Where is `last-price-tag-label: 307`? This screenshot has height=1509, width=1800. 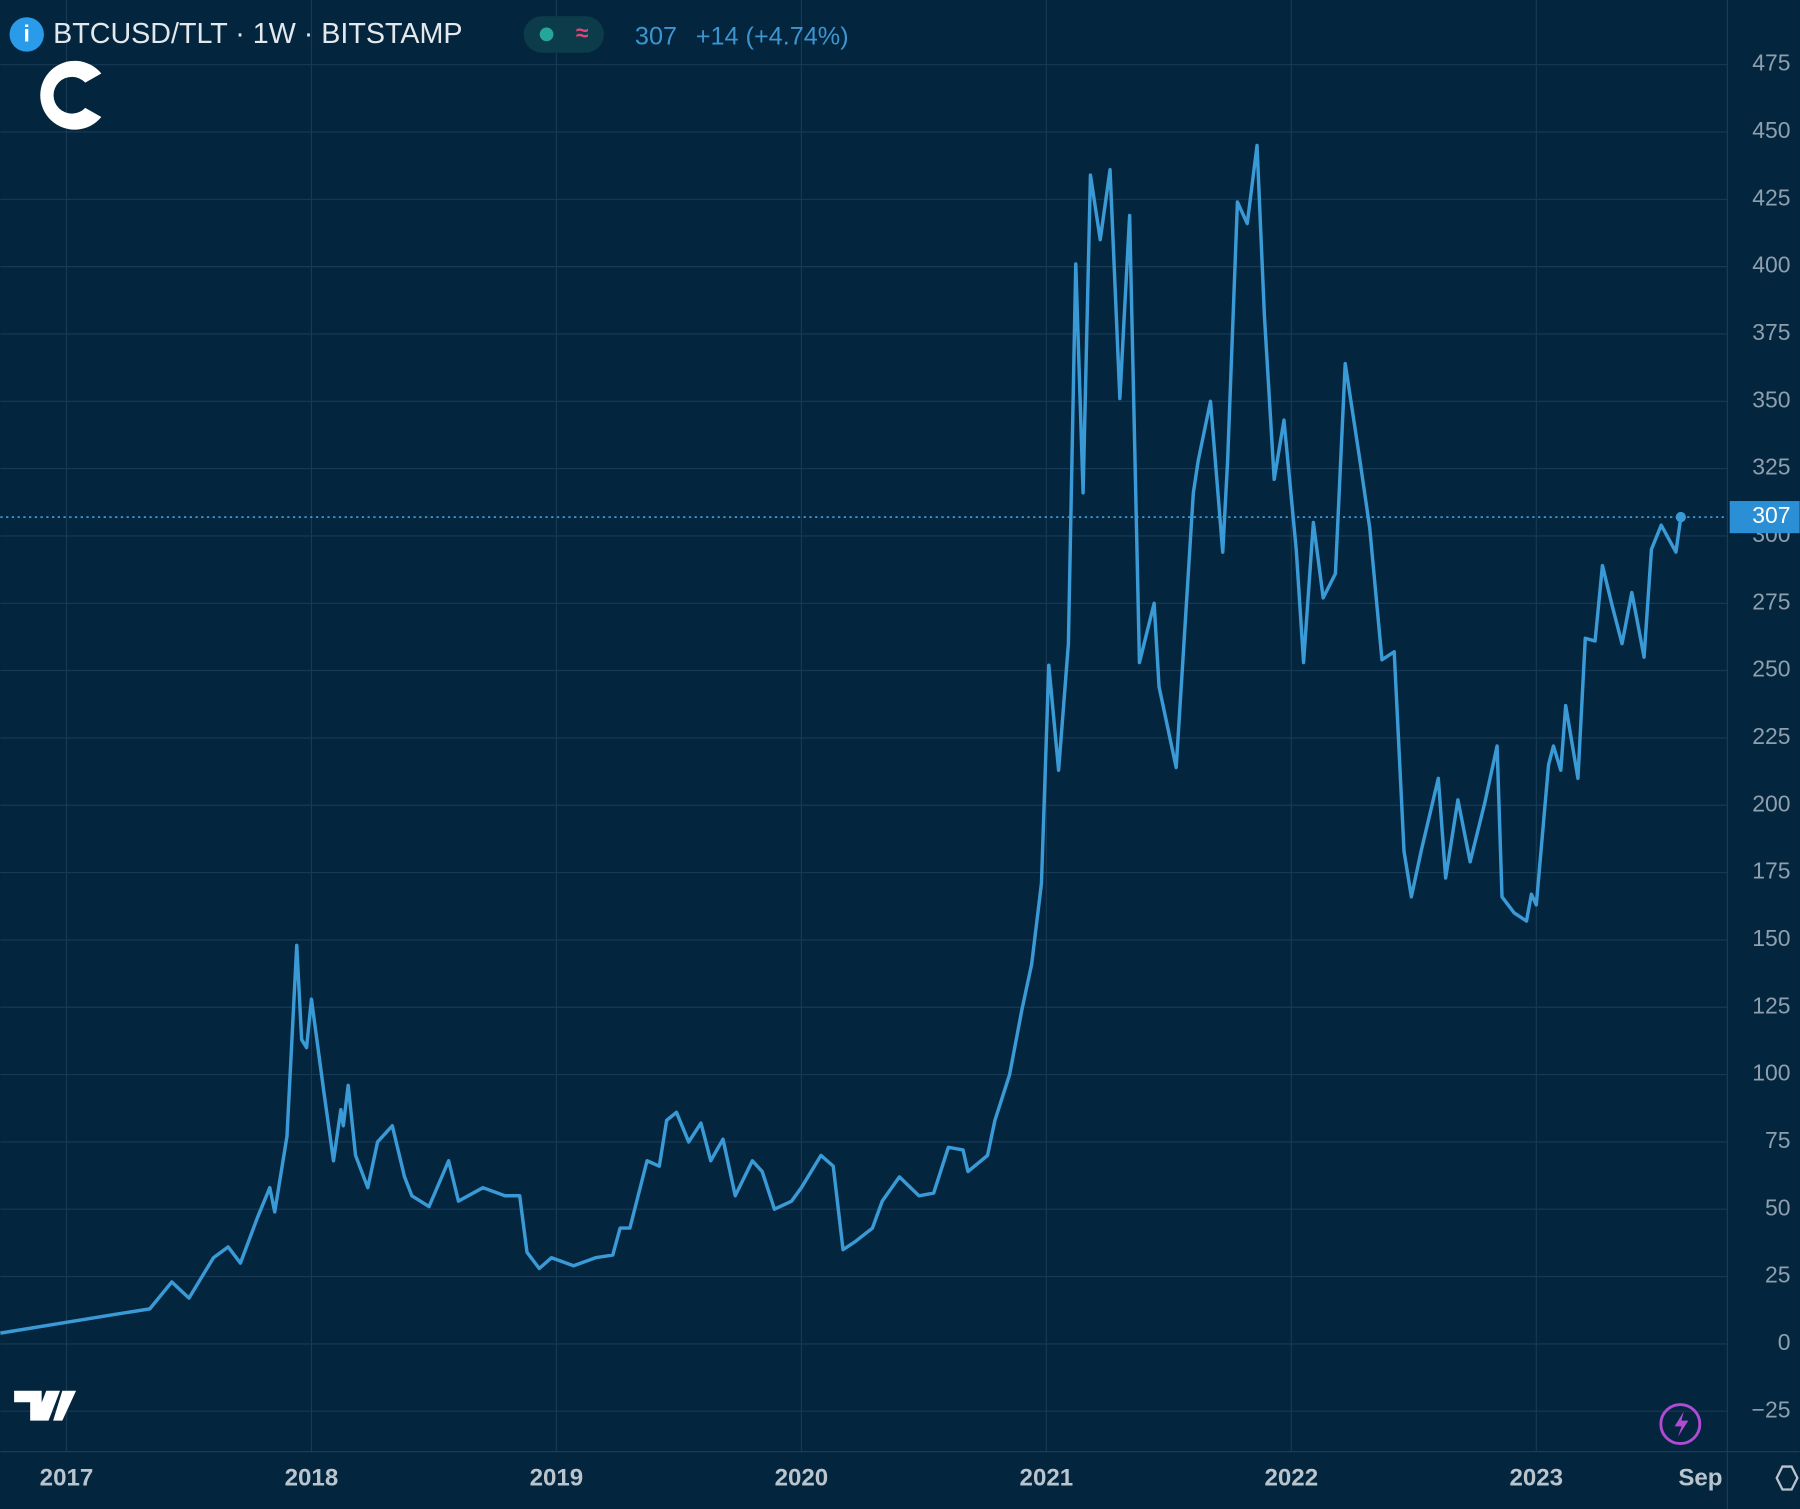
last-price-tag-label: 307 is located at coordinates (1771, 515).